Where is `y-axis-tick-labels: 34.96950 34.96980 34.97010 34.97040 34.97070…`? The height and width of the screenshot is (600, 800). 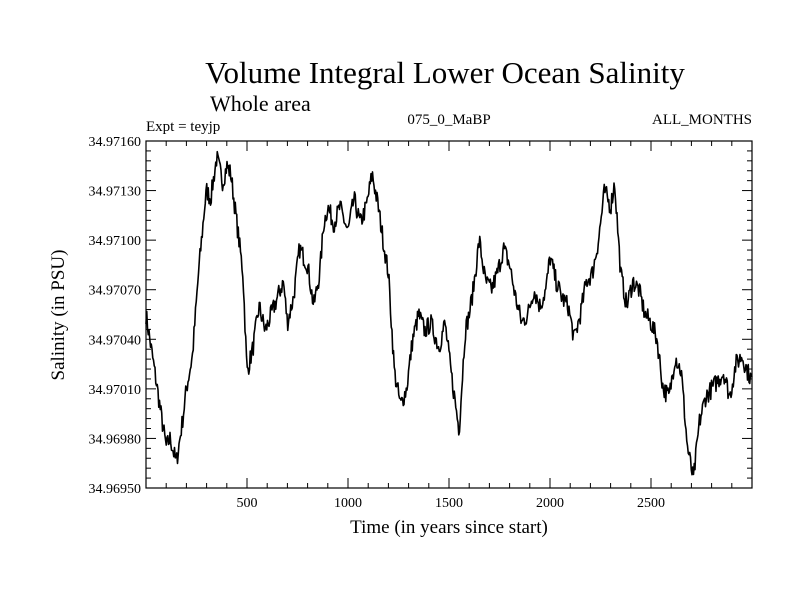 y-axis-tick-labels: 34.96950 34.96980 34.97010 34.97040 34.97070… is located at coordinates (115, 316).